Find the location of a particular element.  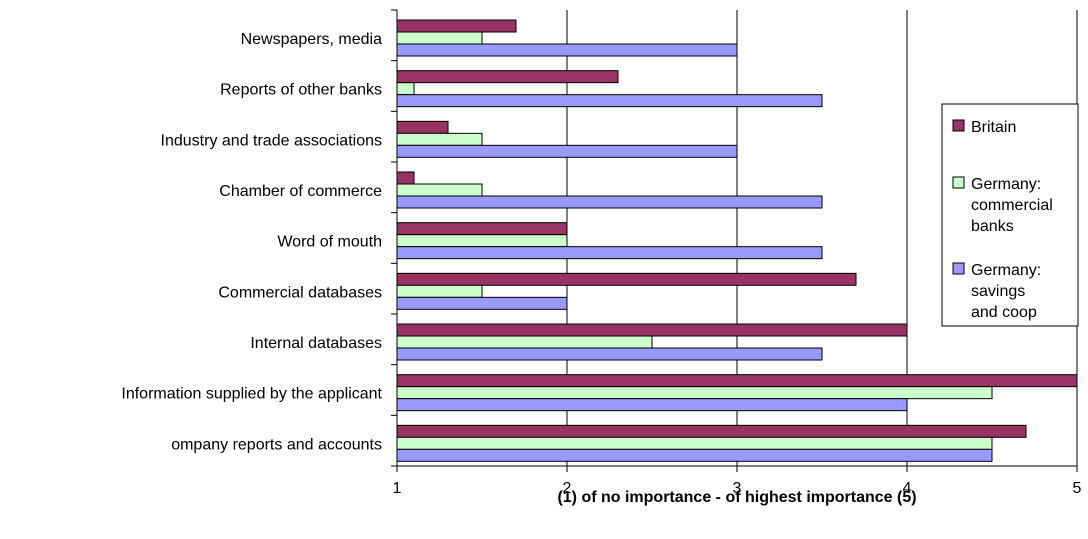

tick-labels: 1 2 3 4 5 is located at coordinates (737, 488).